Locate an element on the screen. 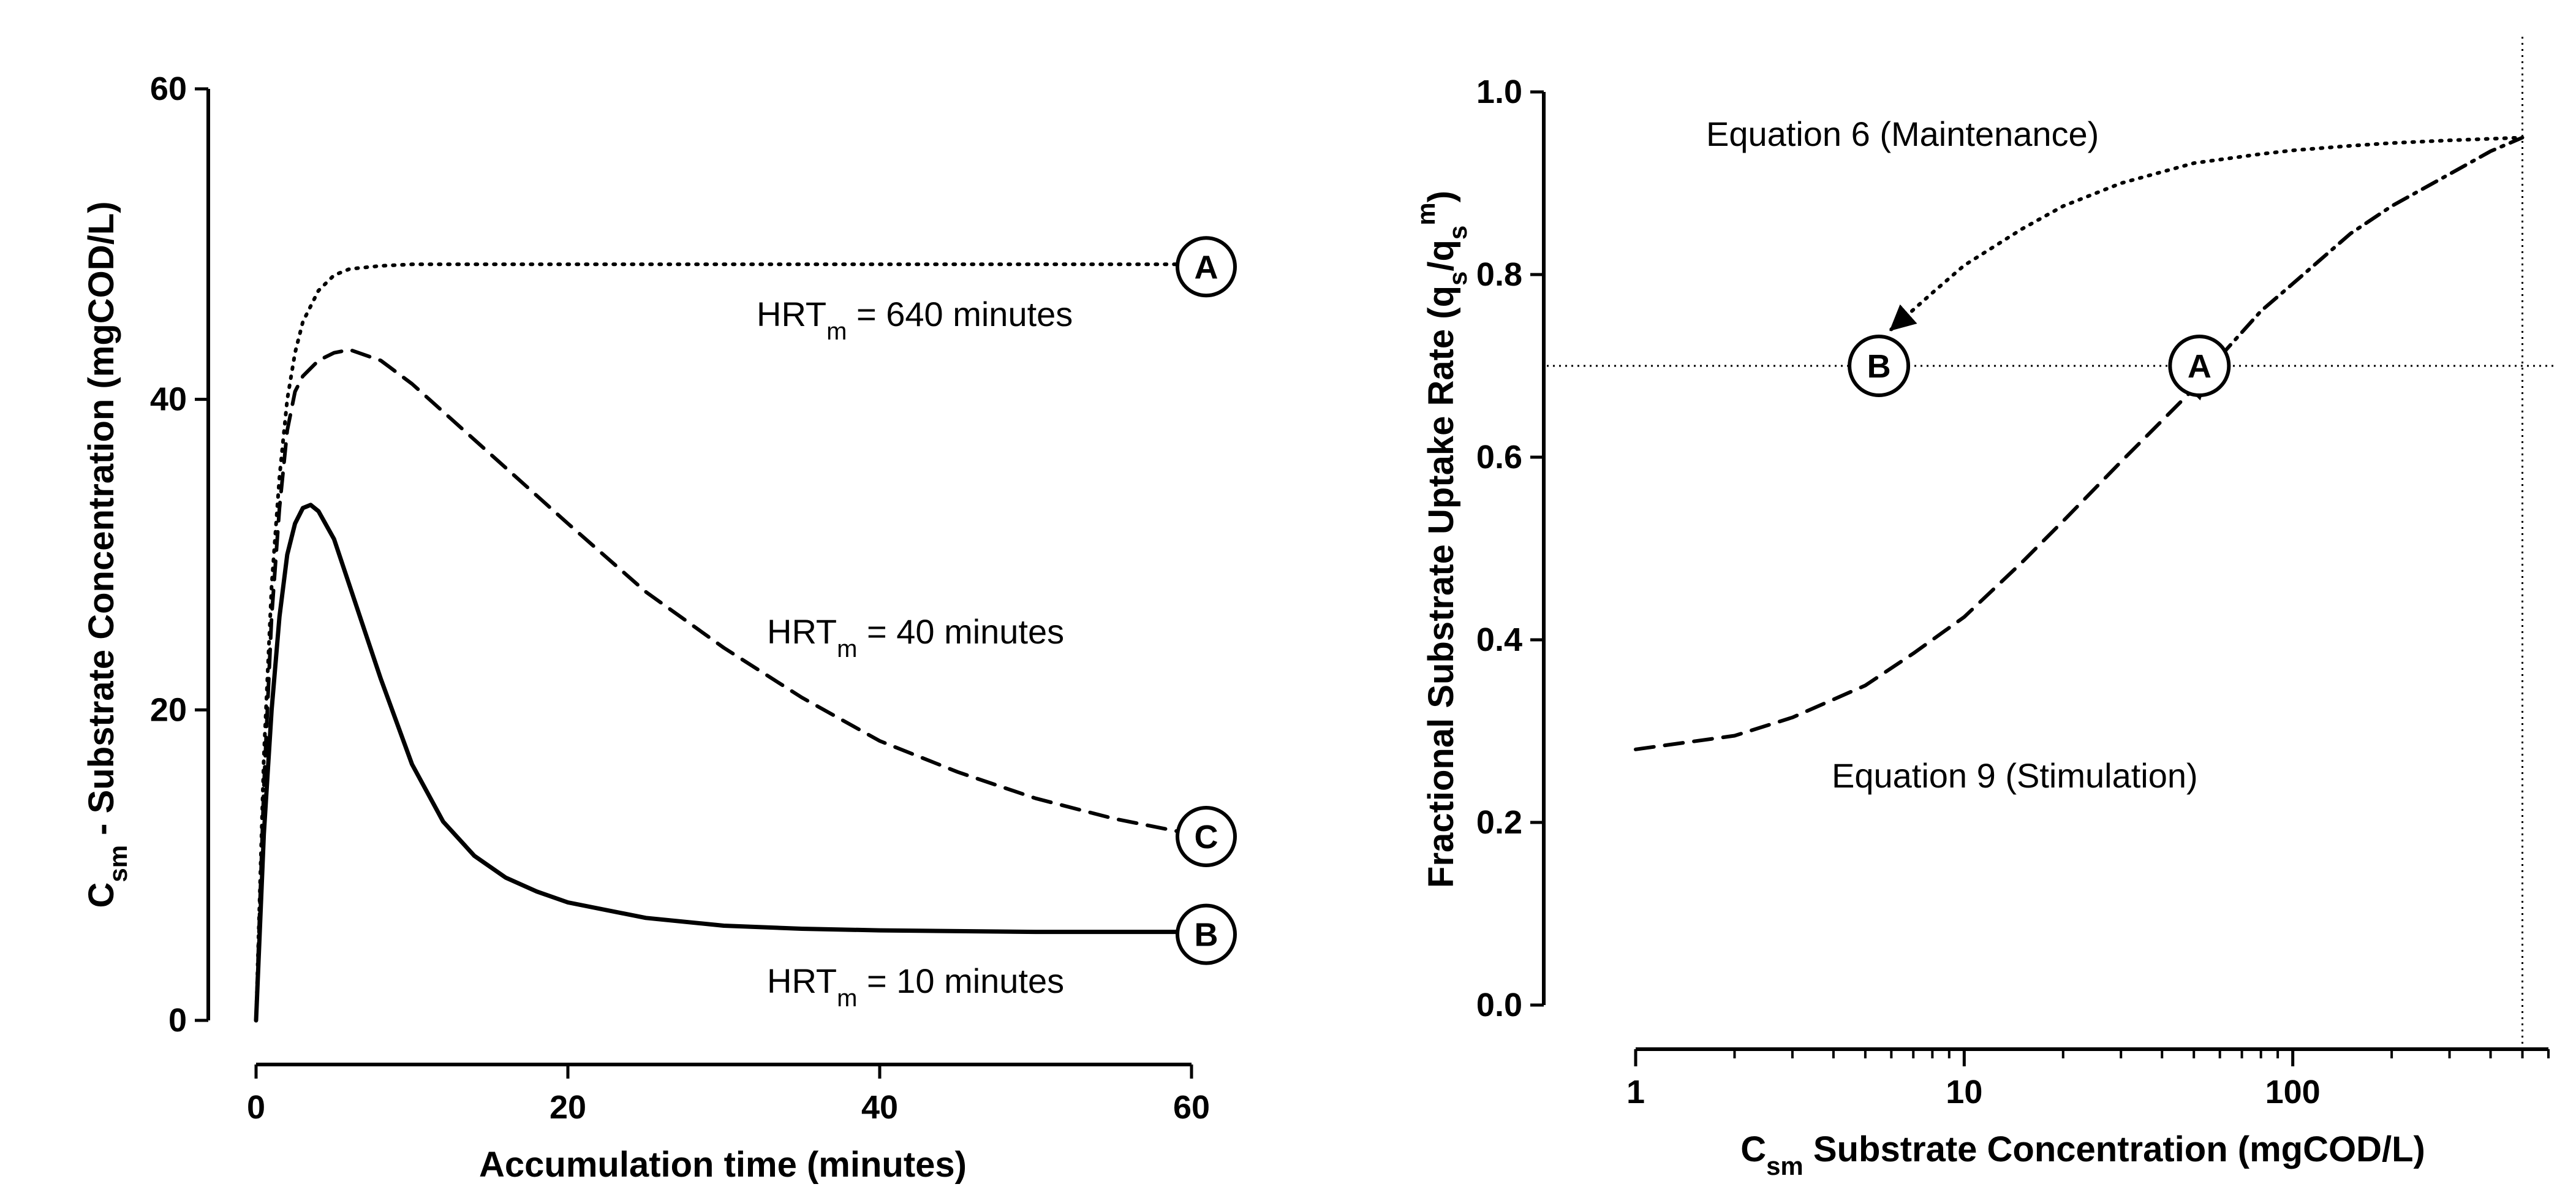 The image size is (2576, 1203). x-tick-label-3: 60 is located at coordinates (1191, 1108).